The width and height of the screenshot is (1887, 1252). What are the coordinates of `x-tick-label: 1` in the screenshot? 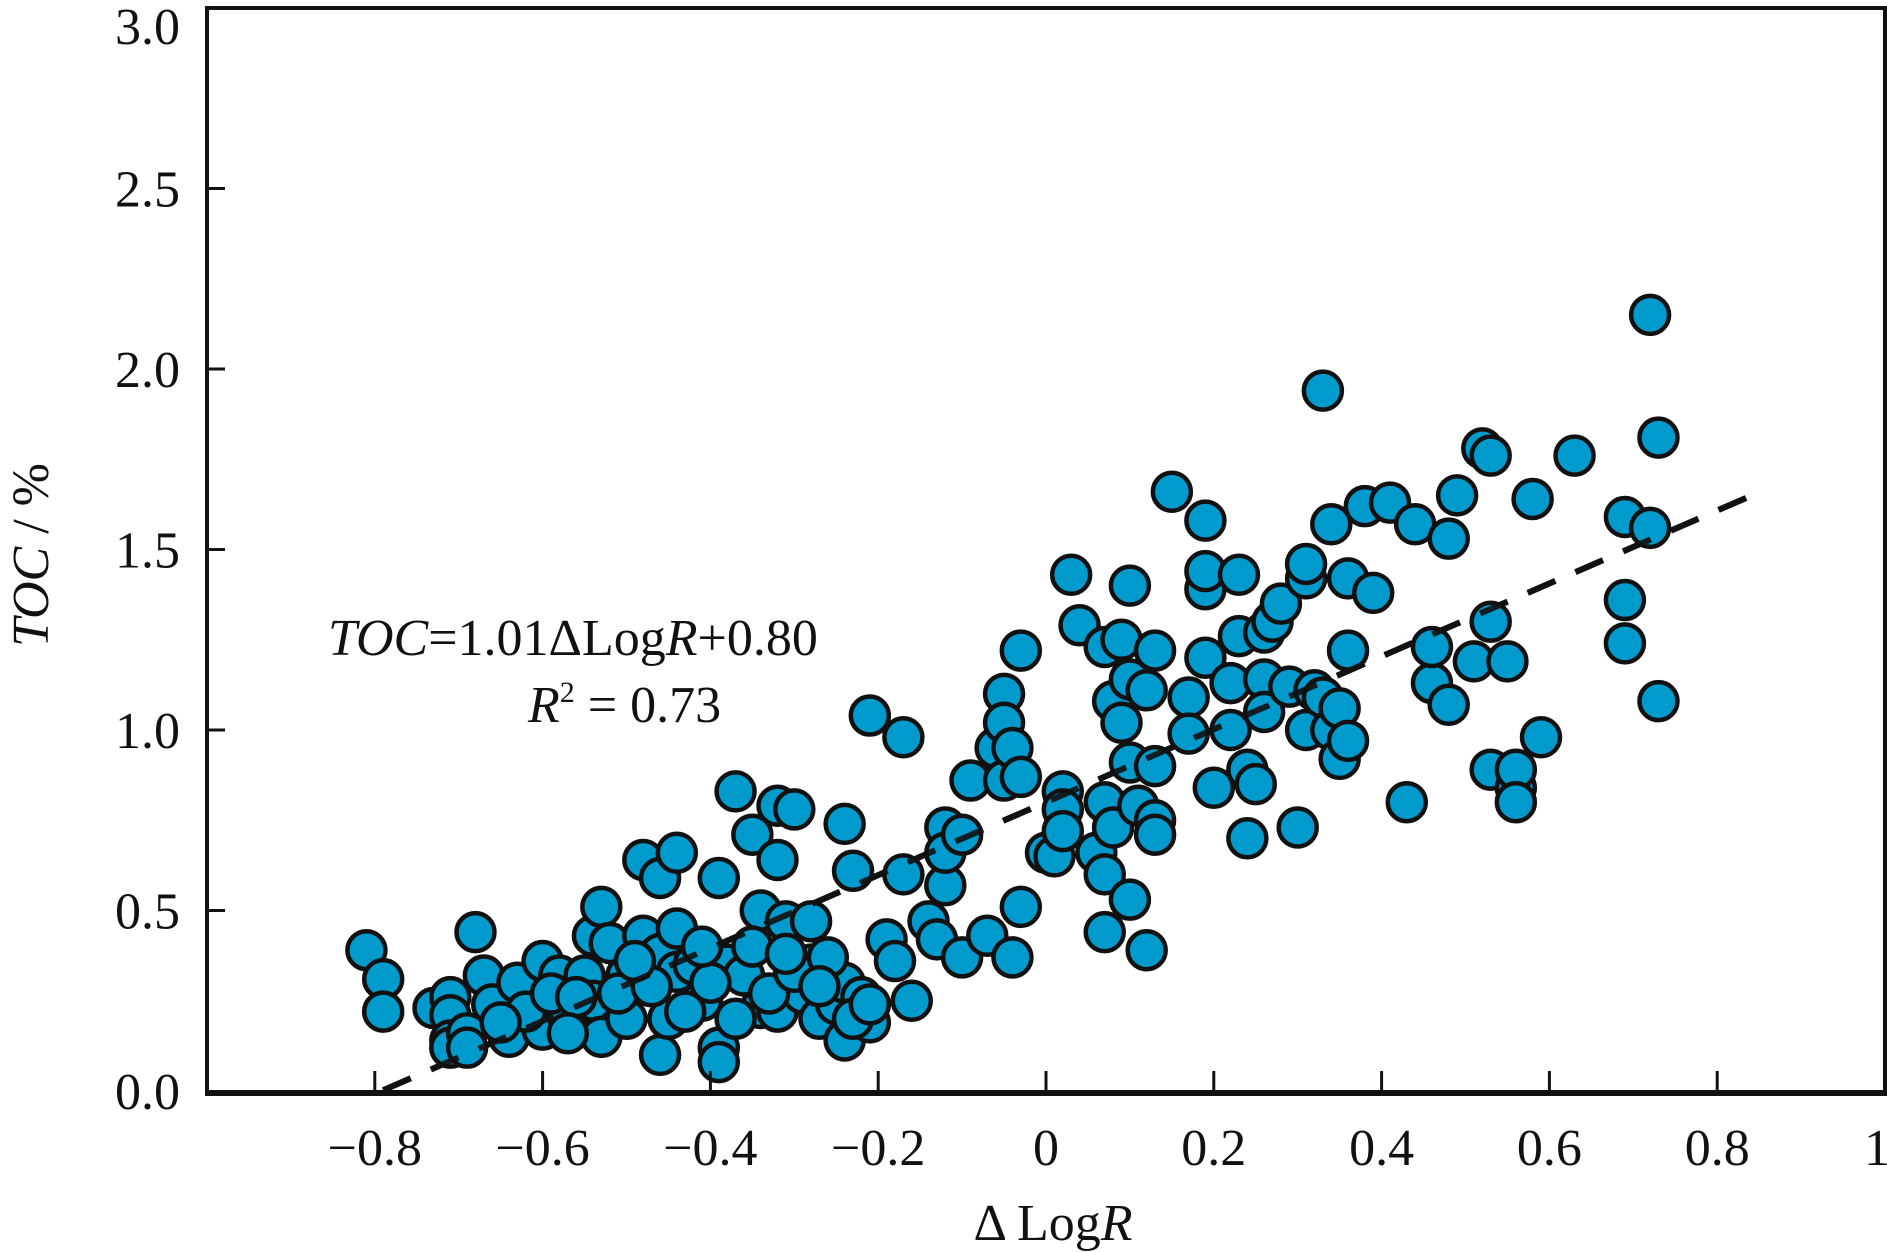 It's located at (1875, 1148).